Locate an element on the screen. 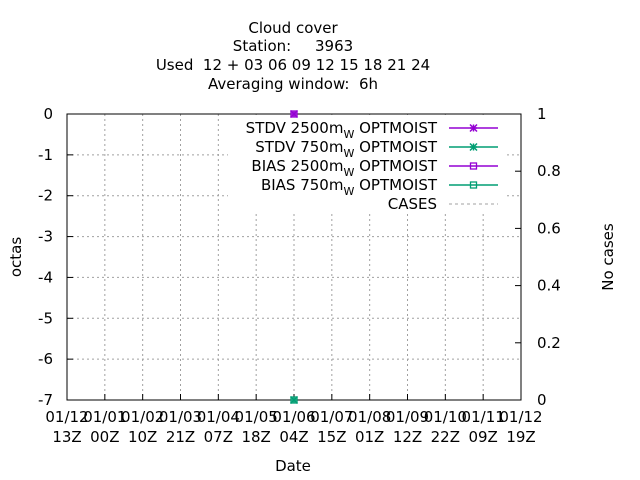 The width and height of the screenshot is (640, 480). legend-label: BIAS 2500mW OPTMOIST is located at coordinates (344, 168).